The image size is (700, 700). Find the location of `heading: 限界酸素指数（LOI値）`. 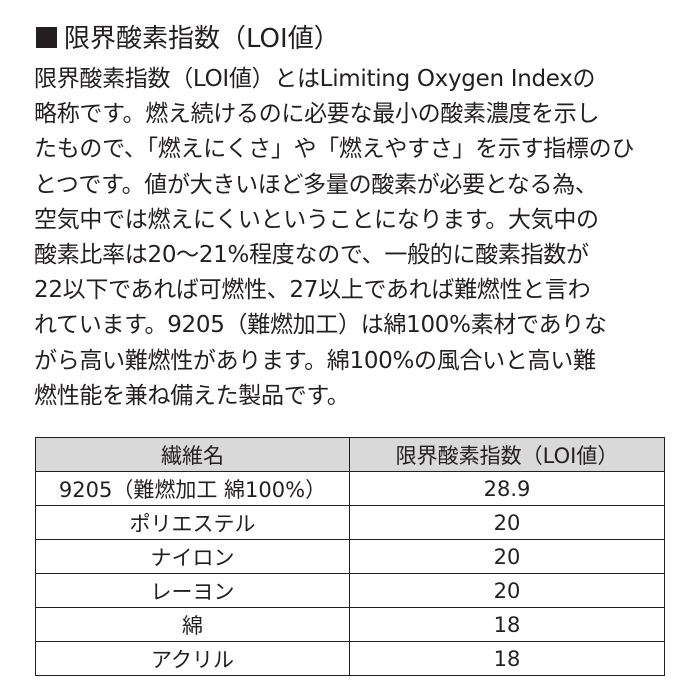

heading: 限界酸素指数（LOI値） is located at coordinates (202, 39).